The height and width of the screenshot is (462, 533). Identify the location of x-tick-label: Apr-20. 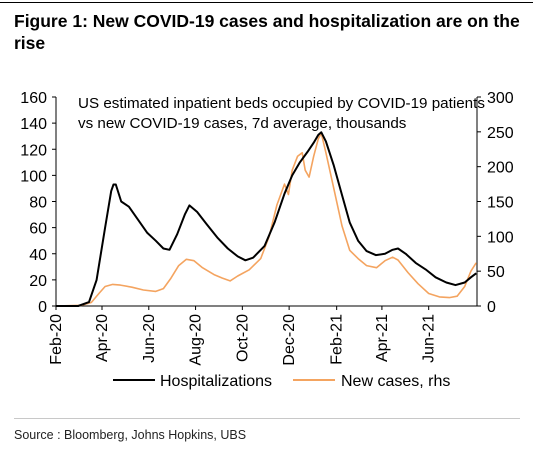
(102, 338).